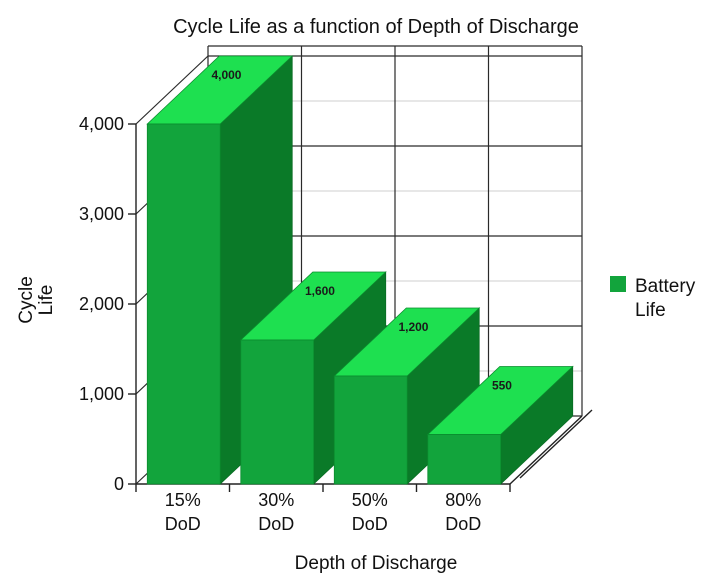 The image size is (720, 586). Describe the element at coordinates (101, 214) in the screenshot. I see `y-tick-label-3: 3,000` at that location.